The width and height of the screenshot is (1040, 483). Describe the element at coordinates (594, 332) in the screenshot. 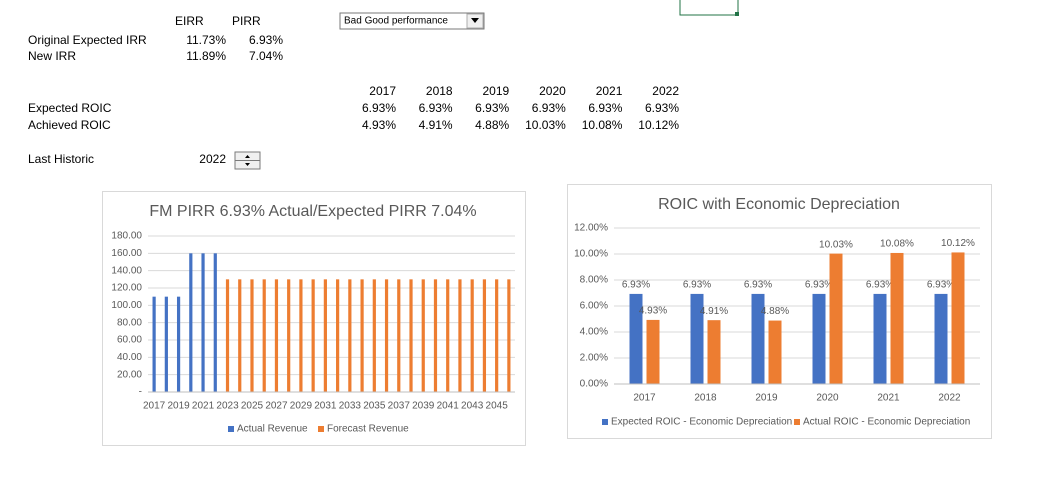

I see `y-tick-label: 4.00%` at that location.